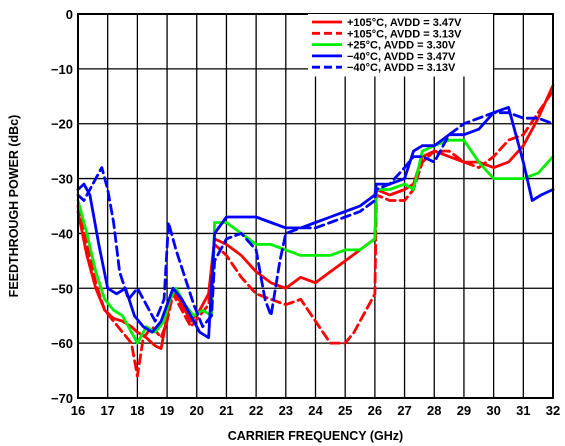 The width and height of the screenshot is (565, 446). Describe the element at coordinates (62, 179) in the screenshot. I see `y-tick-label: −30` at that location.